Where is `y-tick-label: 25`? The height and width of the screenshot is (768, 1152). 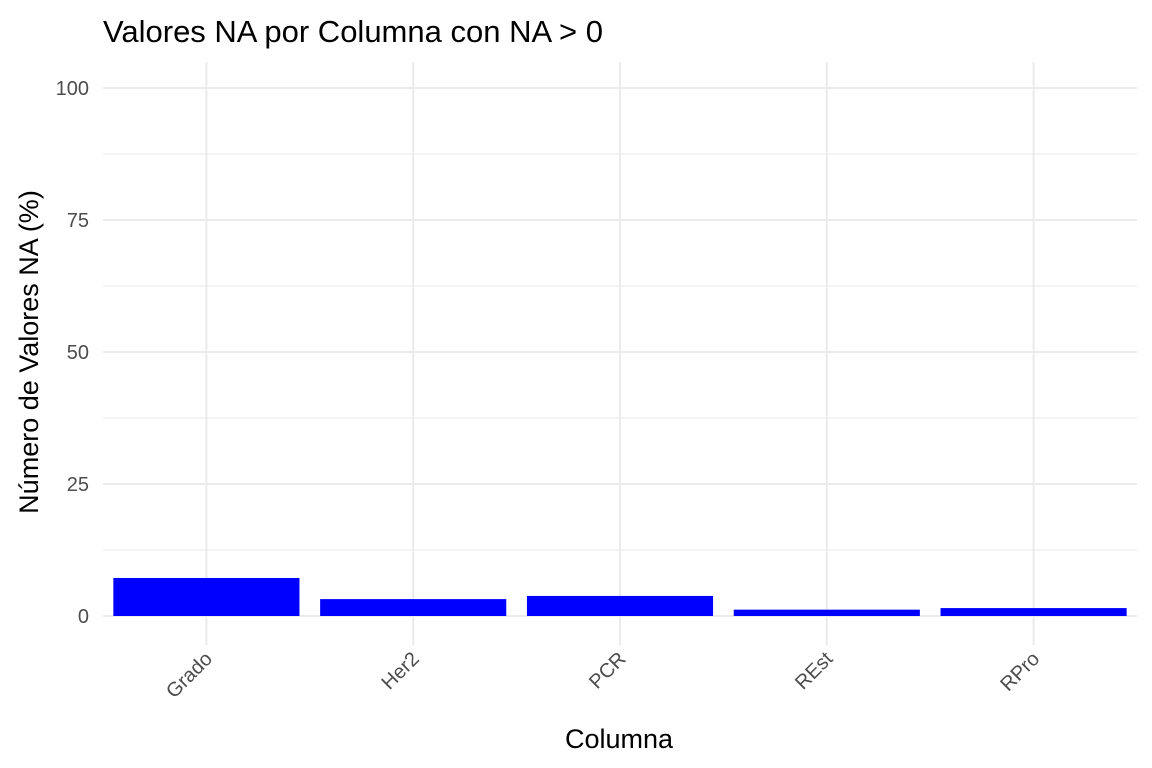
y-tick-label: 25 is located at coordinates (78, 485).